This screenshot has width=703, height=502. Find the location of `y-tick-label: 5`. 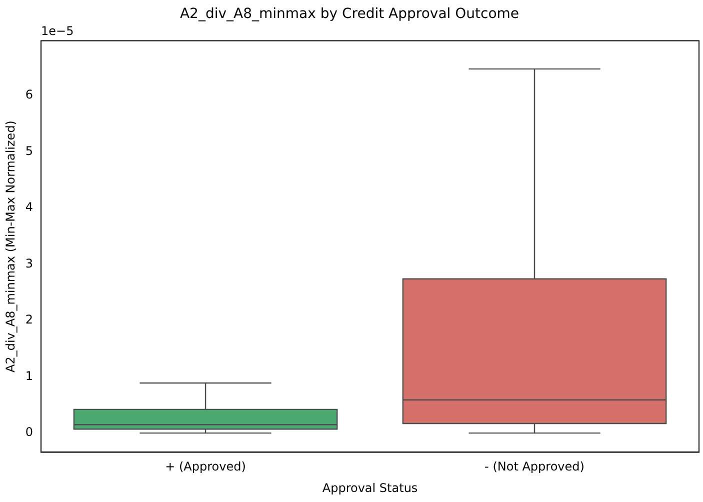

y-tick-label: 5 is located at coordinates (29, 151).